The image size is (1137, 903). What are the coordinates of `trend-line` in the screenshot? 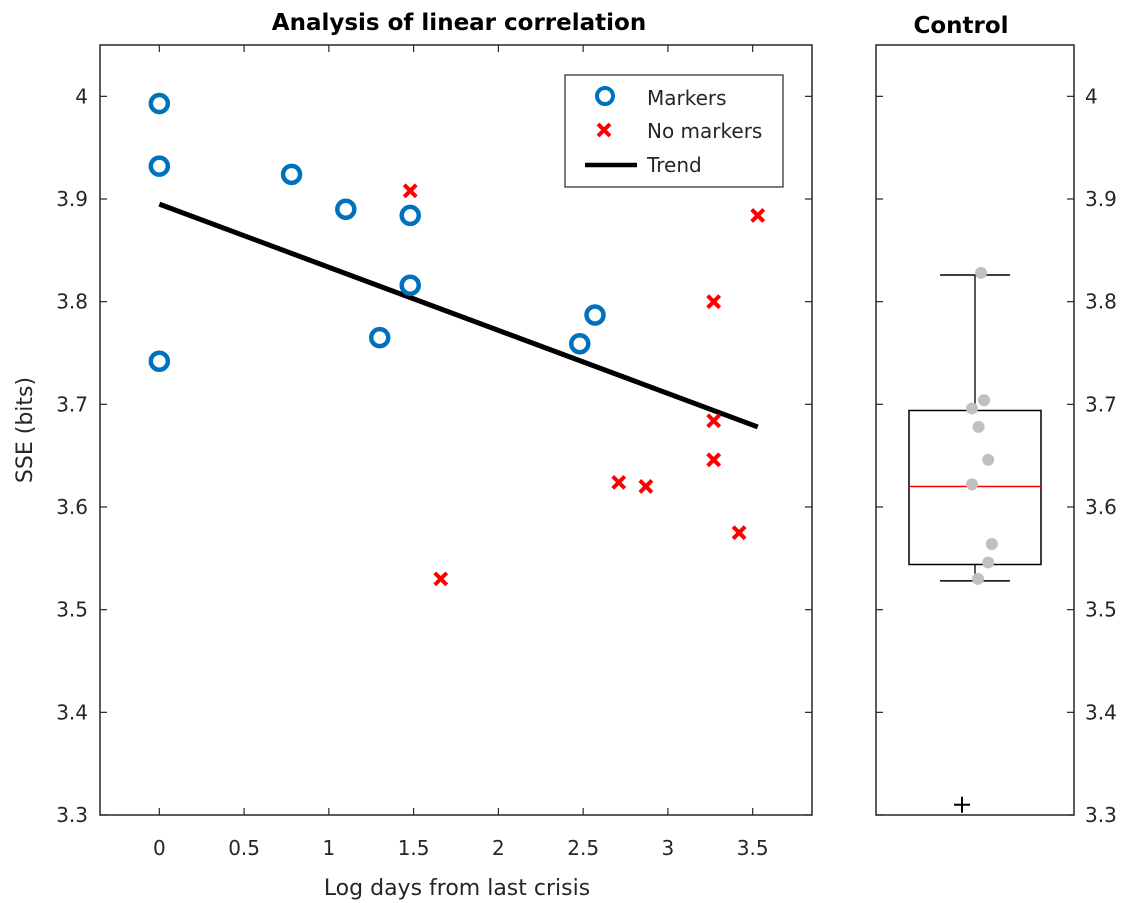 It's located at (458, 315).